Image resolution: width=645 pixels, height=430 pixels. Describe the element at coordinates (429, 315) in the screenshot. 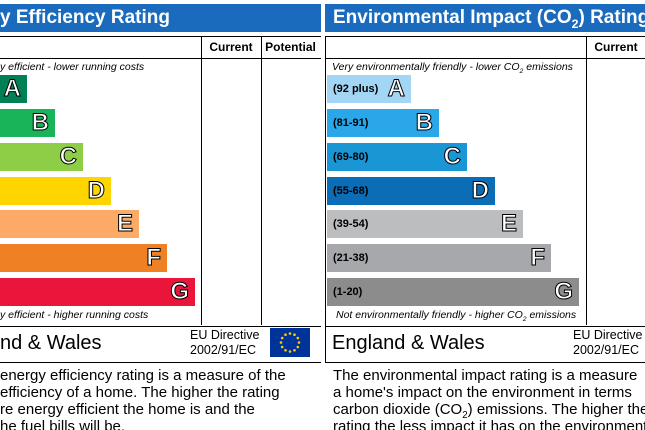

I see `text-part: Not environmentally friendly - higher CO` at that location.